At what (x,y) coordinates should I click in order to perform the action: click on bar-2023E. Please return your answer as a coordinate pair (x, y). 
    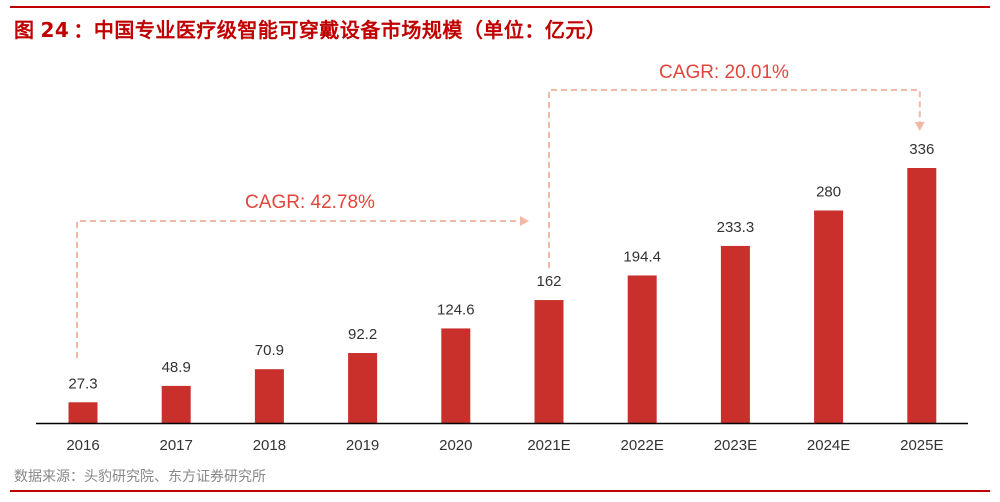
    Looking at the image, I should click on (735, 334).